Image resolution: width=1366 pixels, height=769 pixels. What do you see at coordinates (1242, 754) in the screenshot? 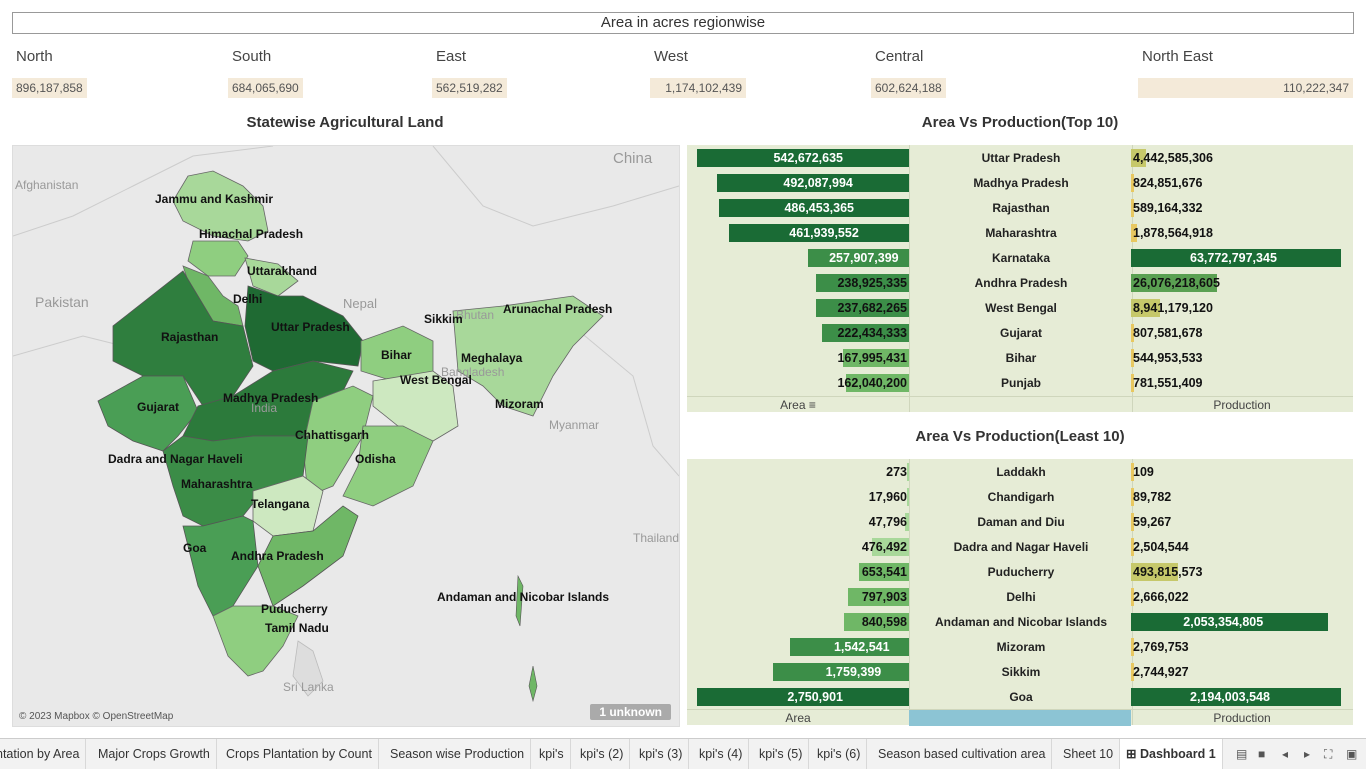
I see `grid-view-icon: ▤` at bounding box center [1242, 754].